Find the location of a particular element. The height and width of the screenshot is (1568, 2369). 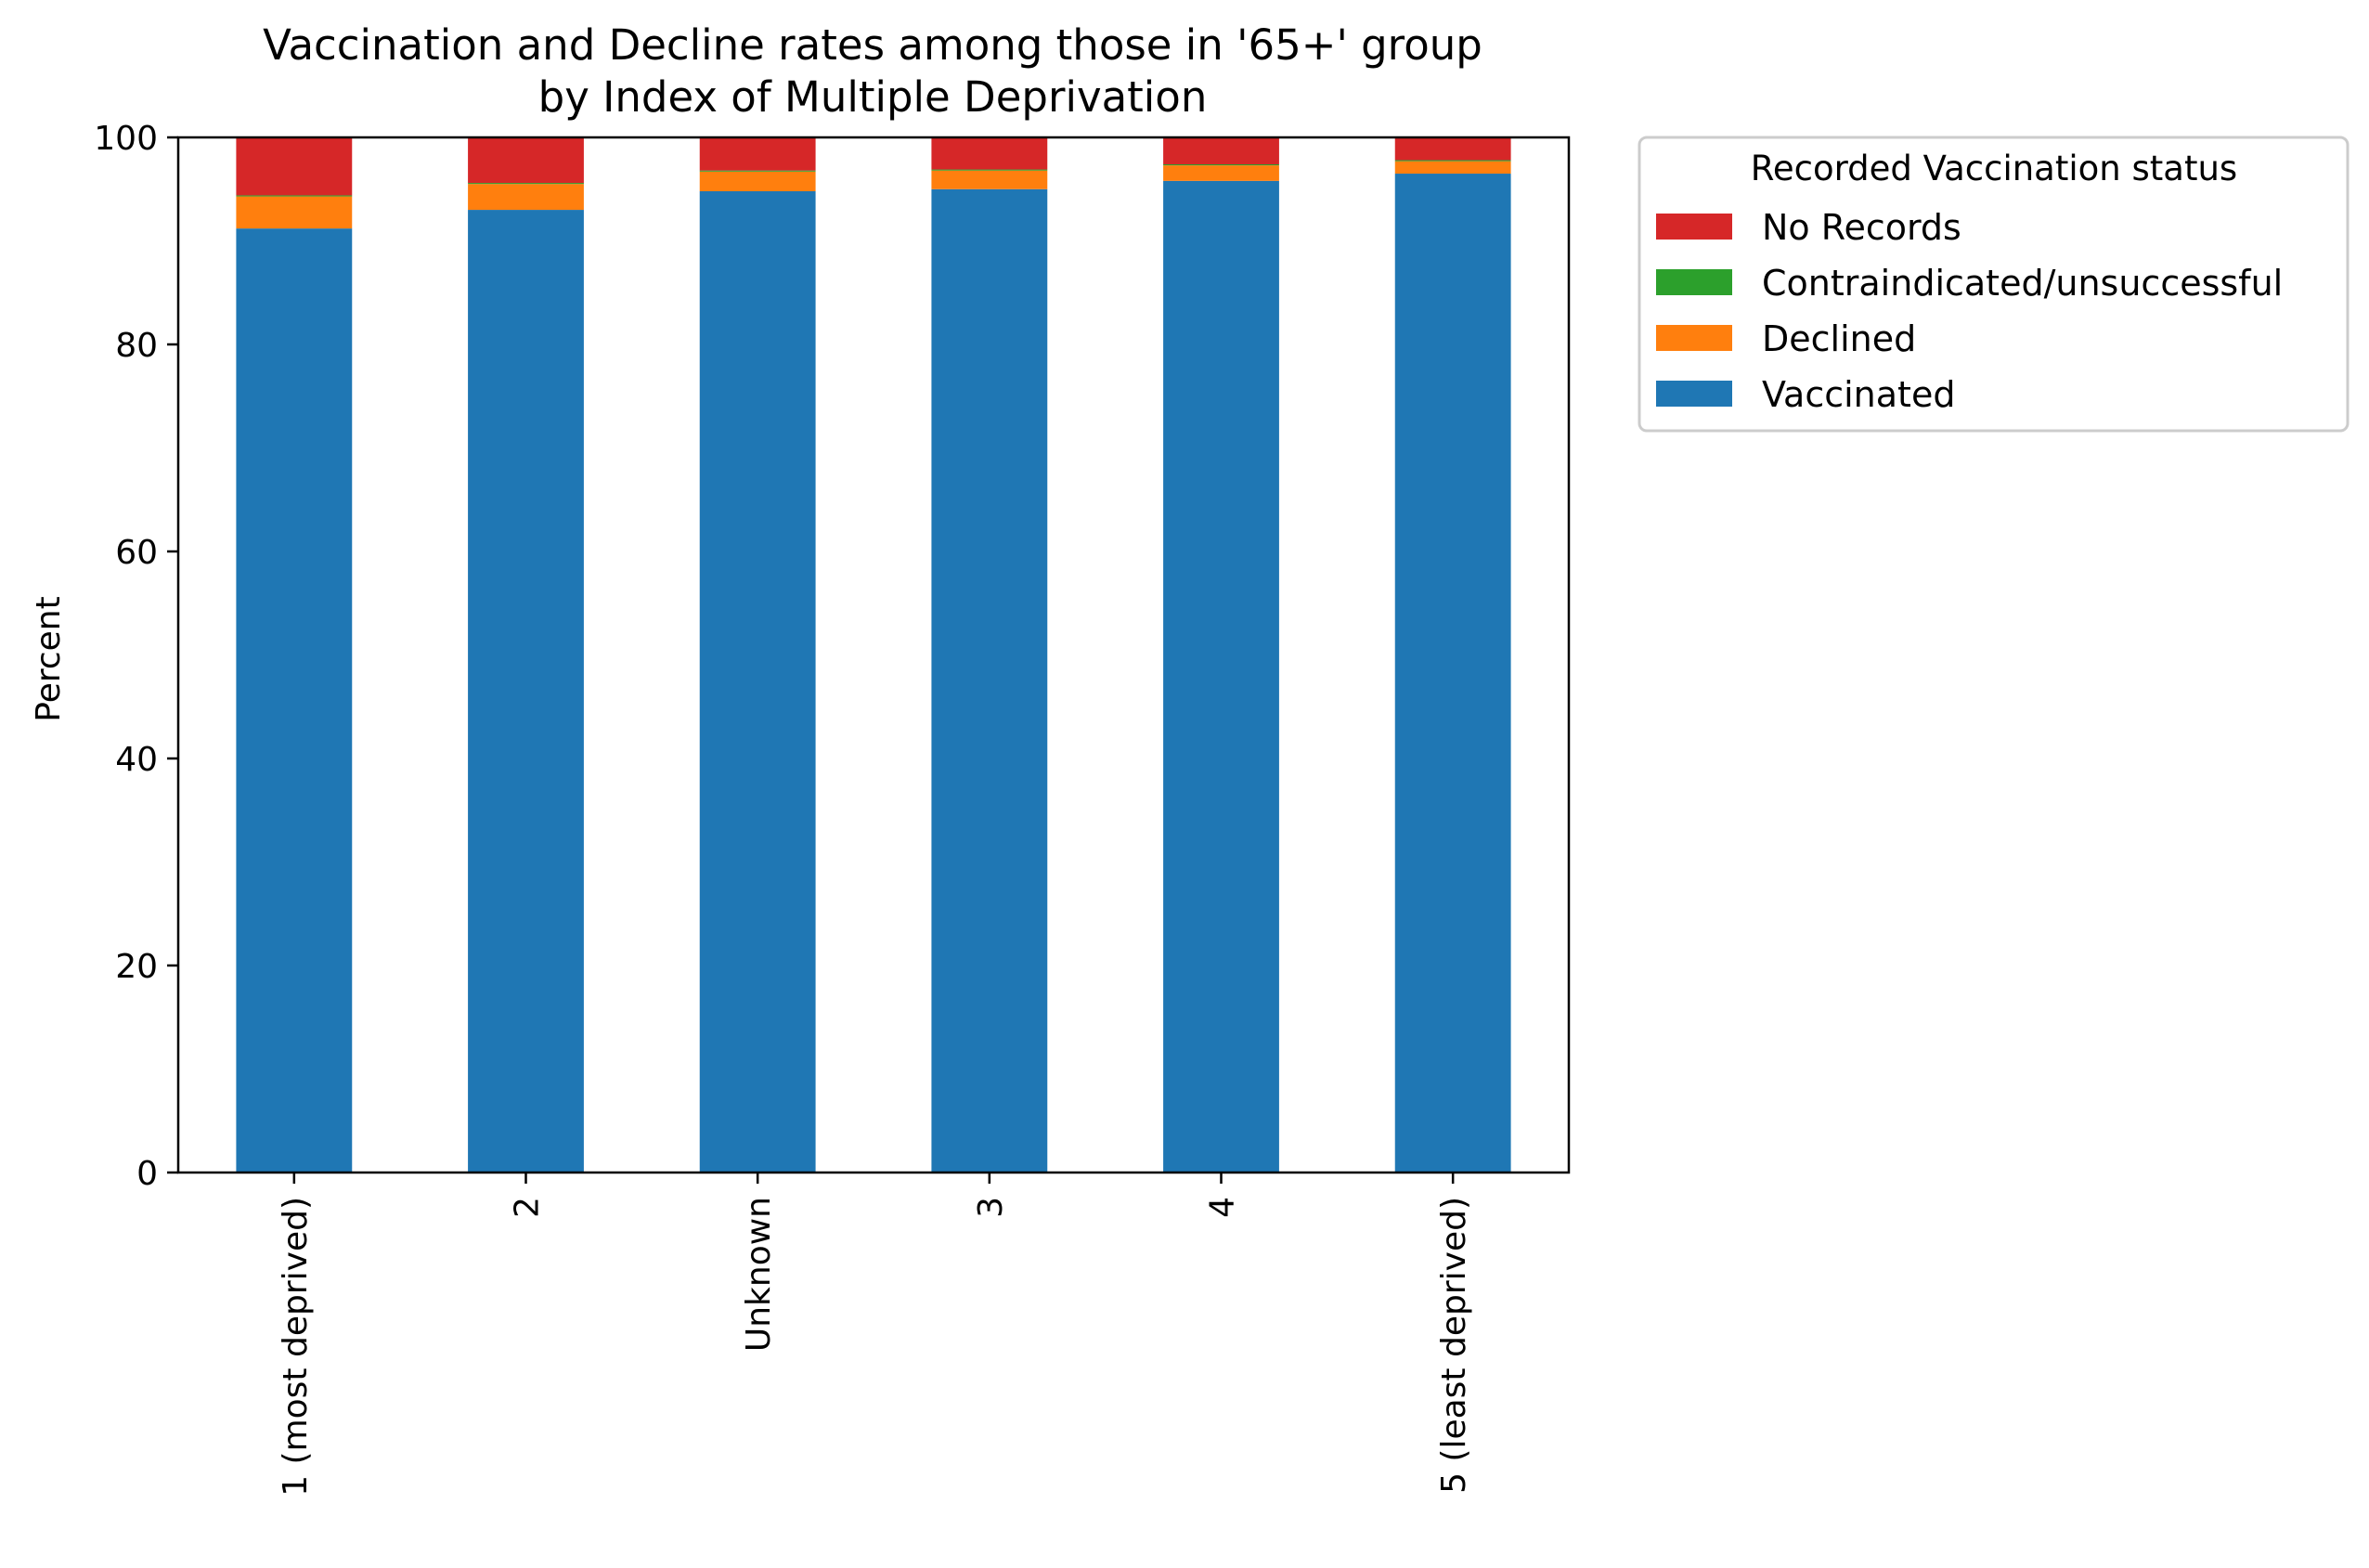

legend-frame is located at coordinates (1994, 284).